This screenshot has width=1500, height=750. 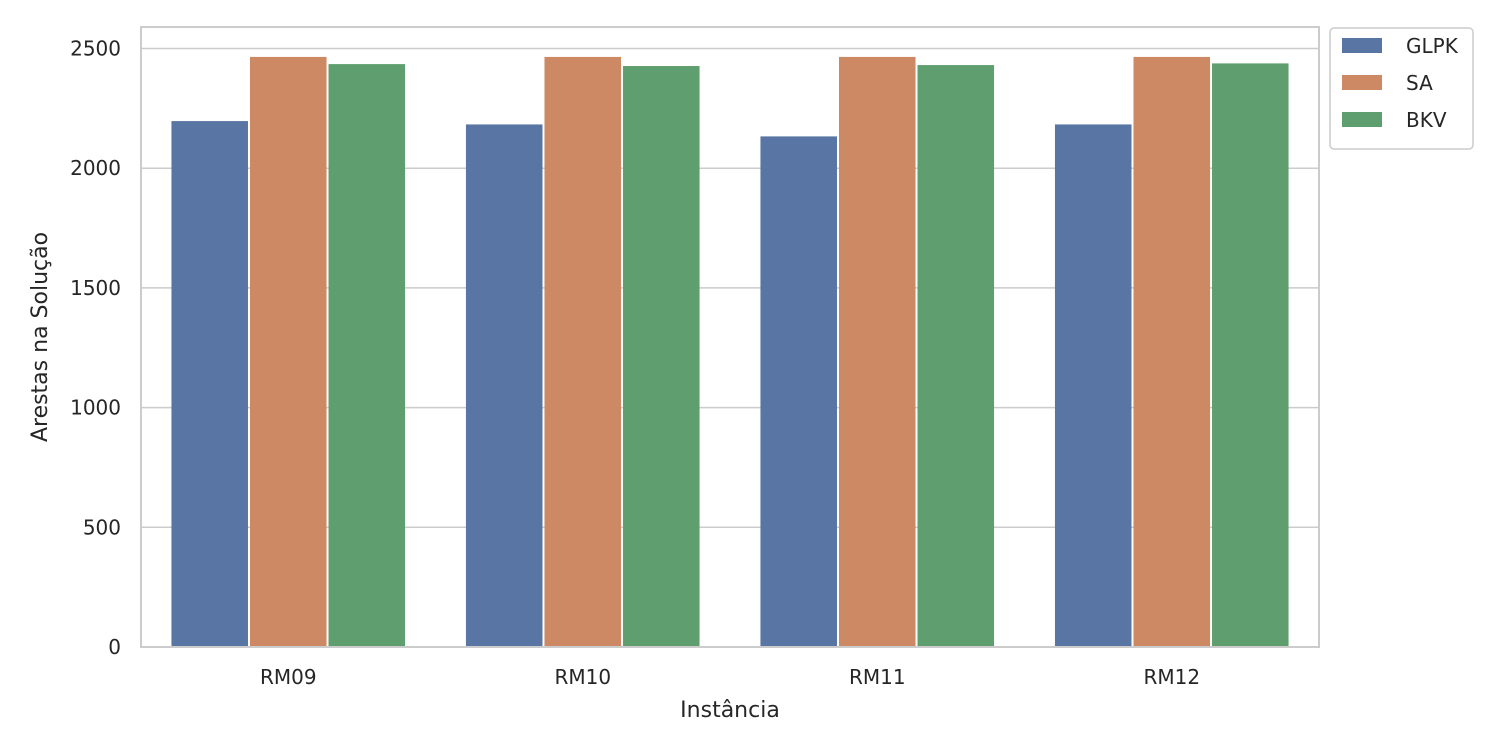 I want to click on y-tick-label: 500, so click(x=102, y=527).